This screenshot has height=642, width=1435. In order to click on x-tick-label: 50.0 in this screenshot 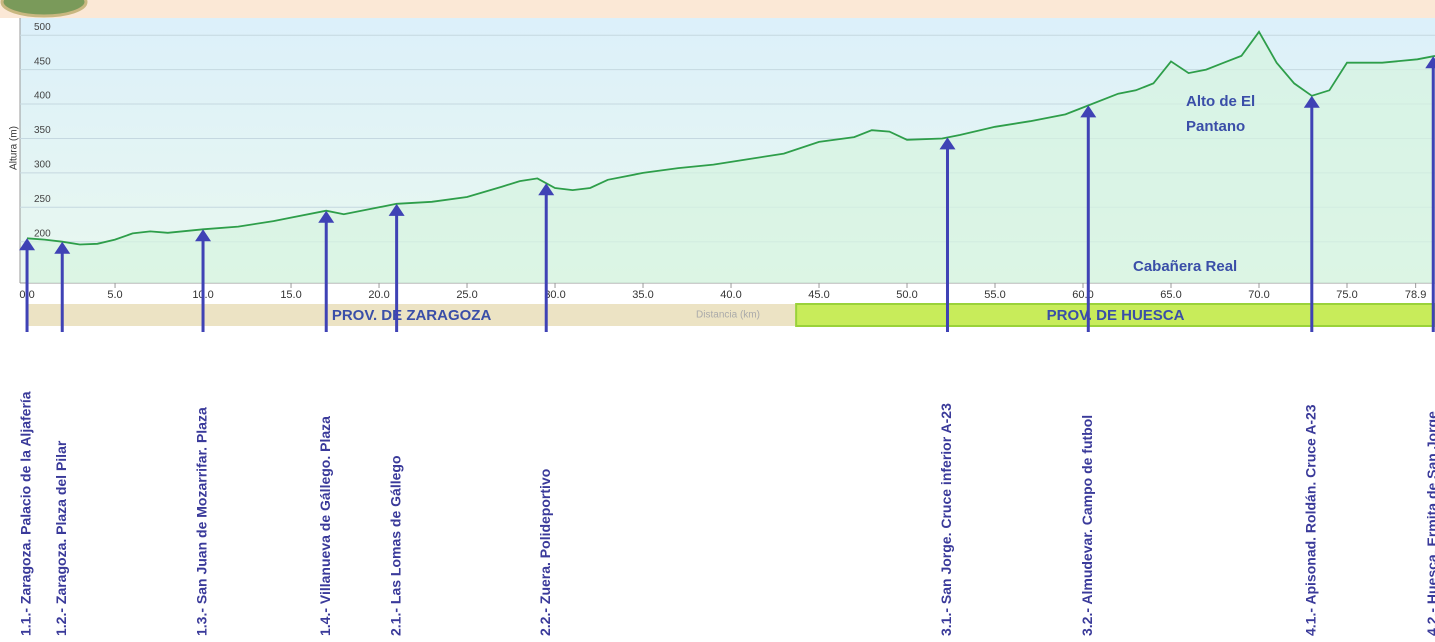, I will do `click(906, 295)`.